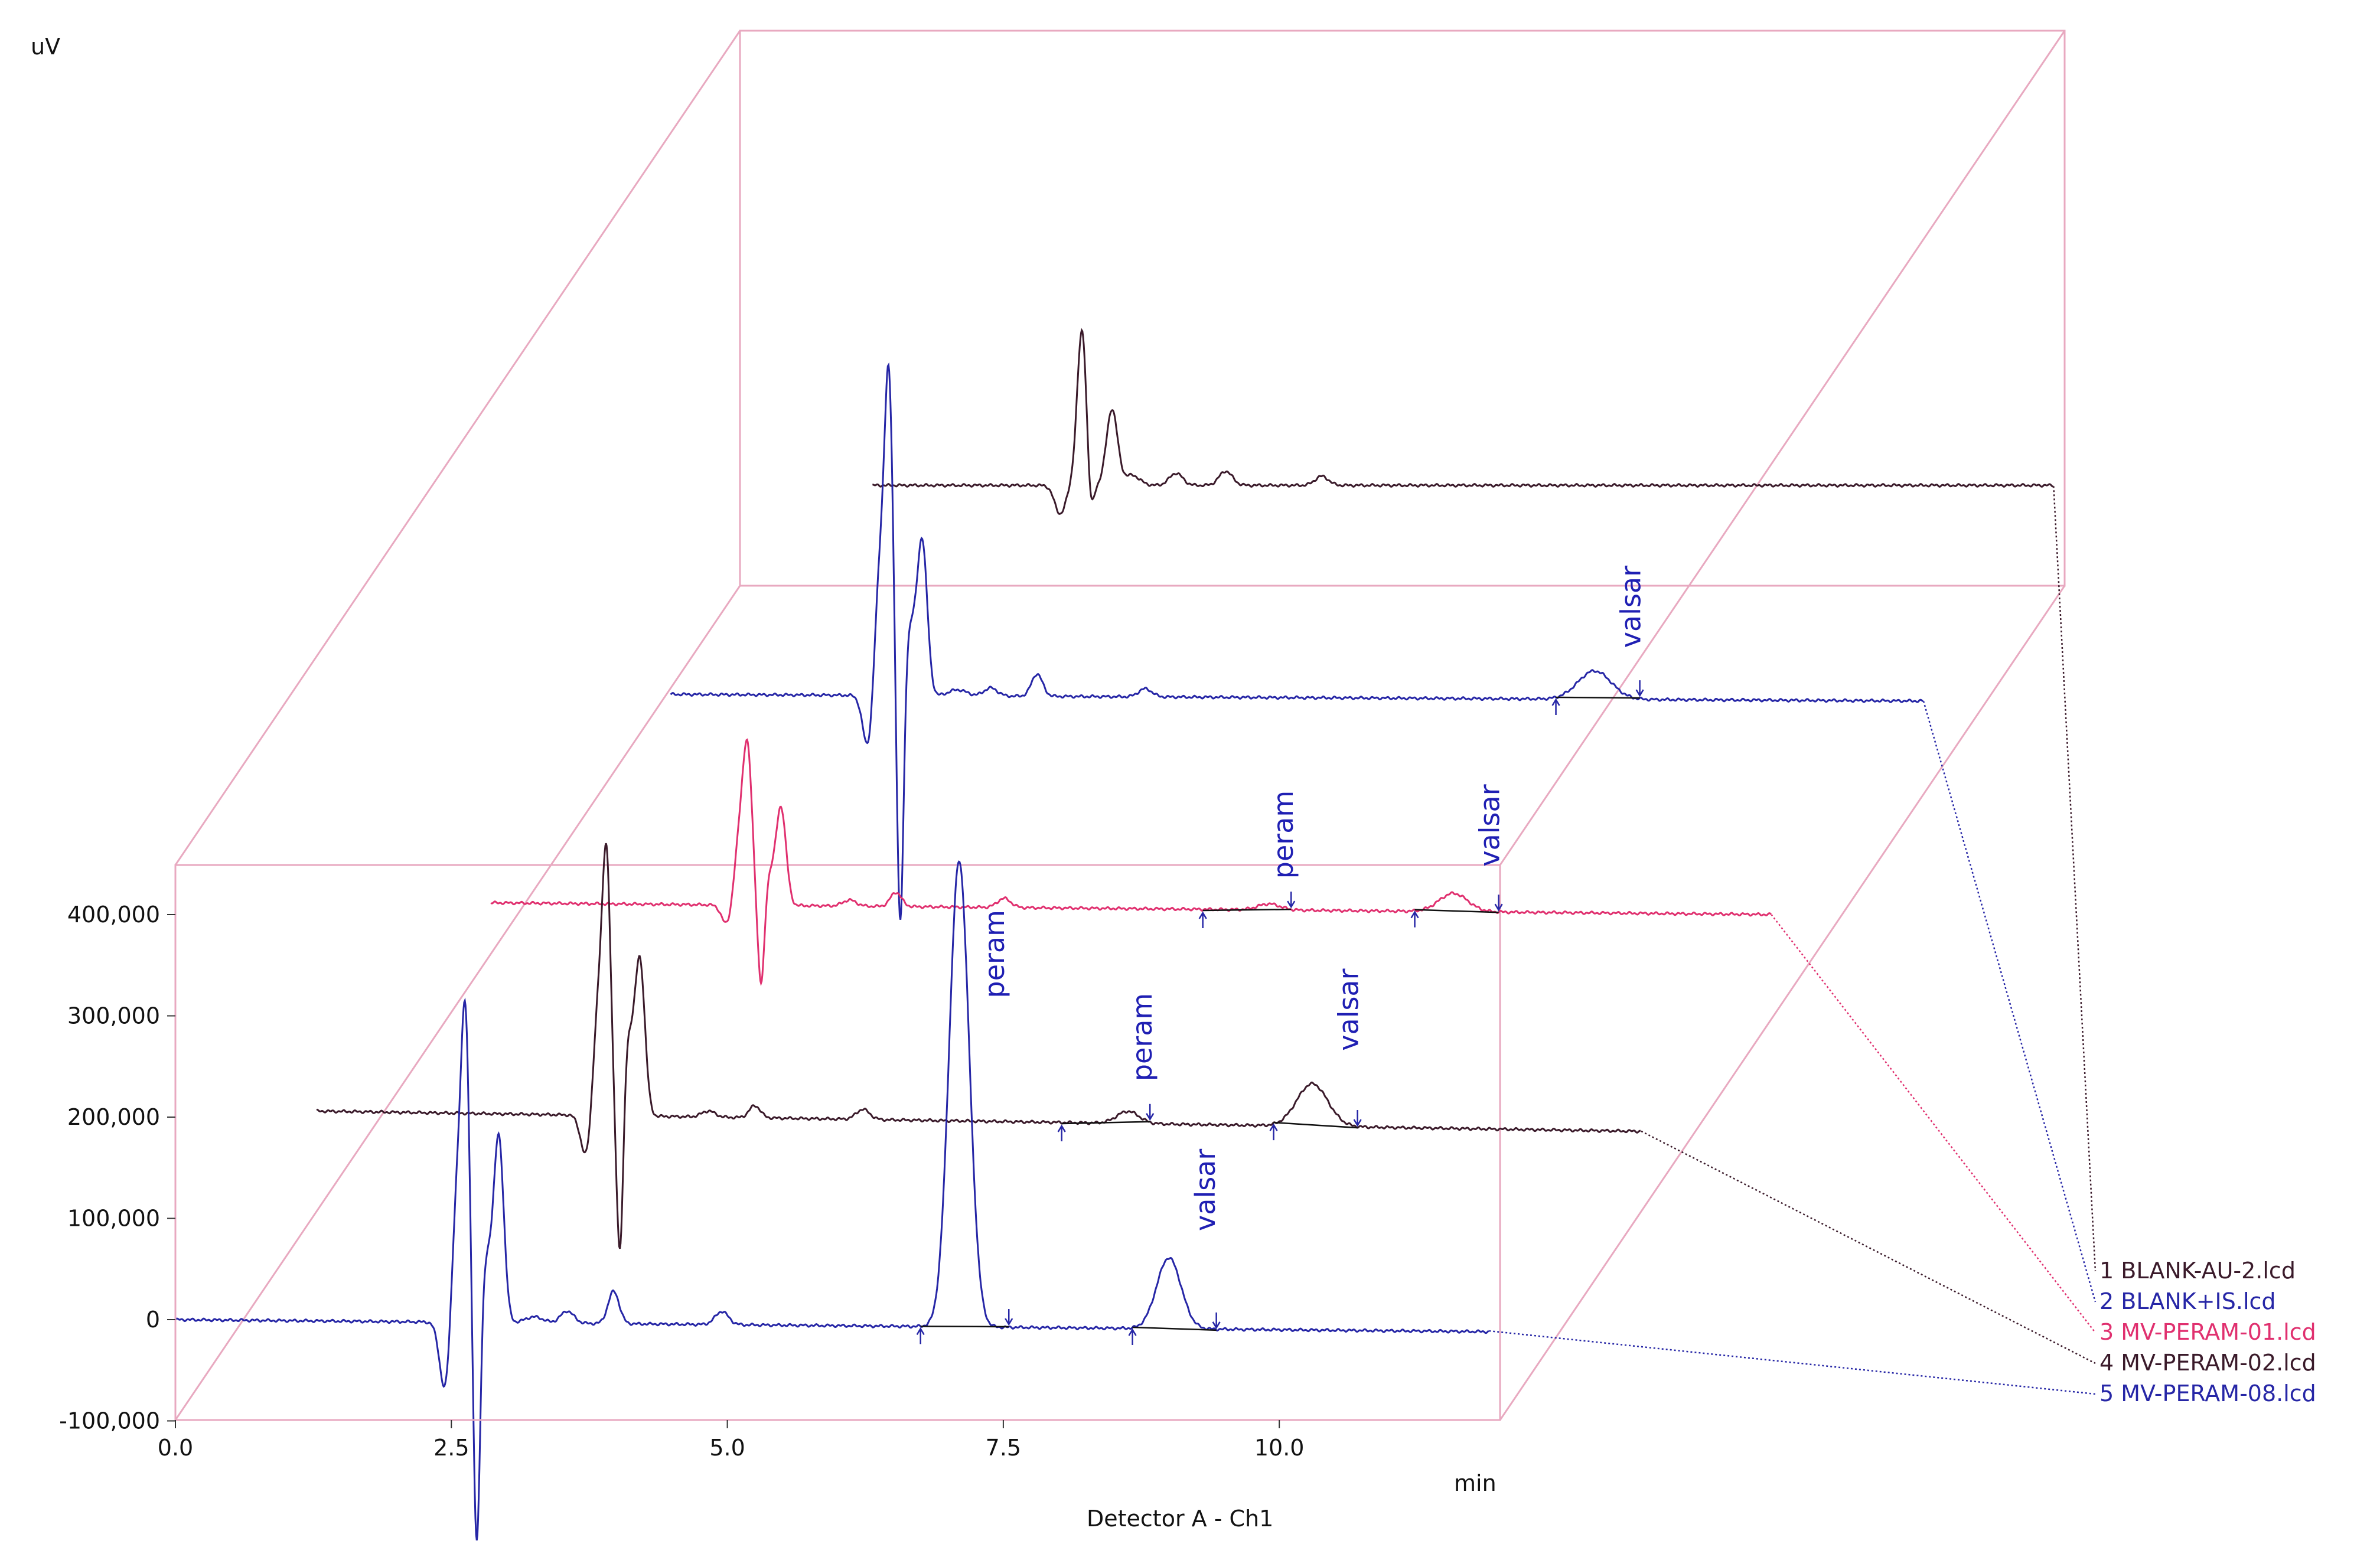  Describe the element at coordinates (113, 915) in the screenshot. I see `y-tick-label: 400,000` at that location.